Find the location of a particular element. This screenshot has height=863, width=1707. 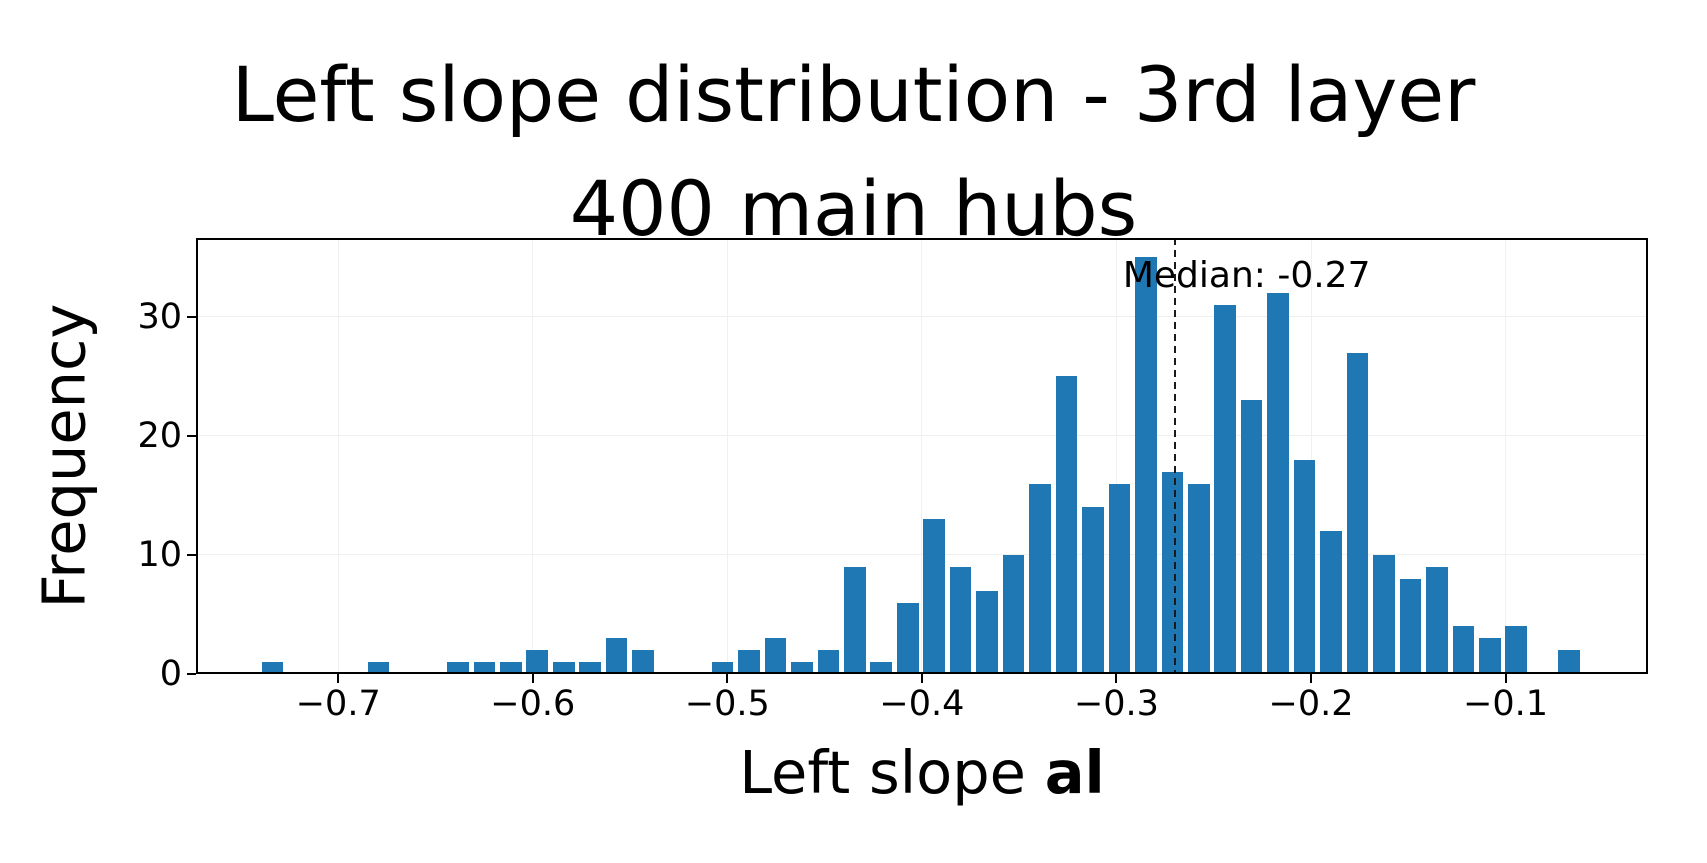

x-tick-label: −0.2 is located at coordinates (1311, 704).